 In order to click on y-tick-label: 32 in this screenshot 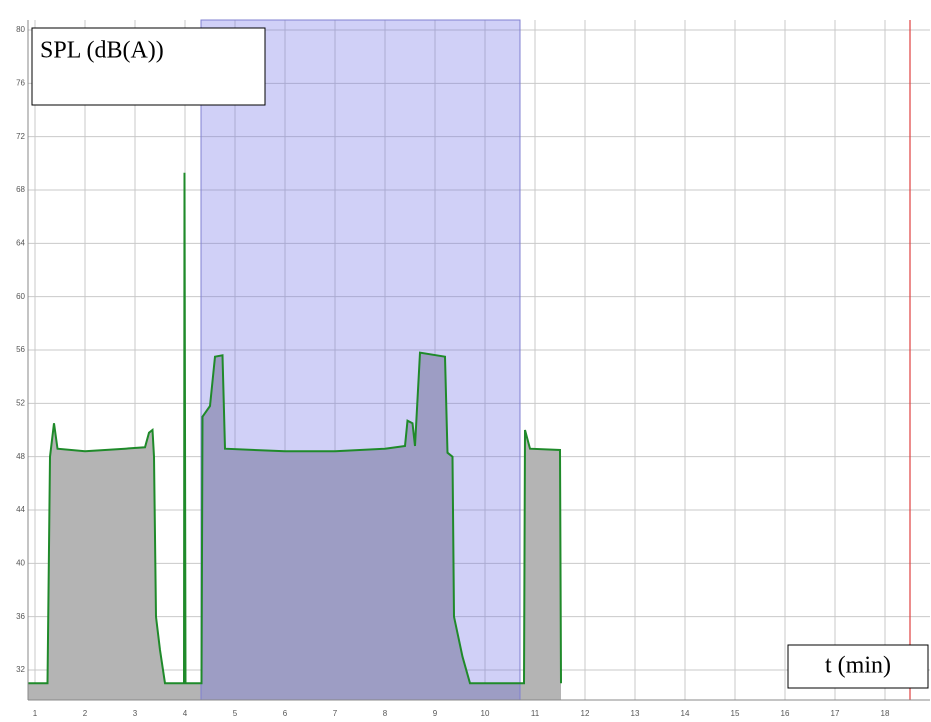, I will do `click(20, 669)`.